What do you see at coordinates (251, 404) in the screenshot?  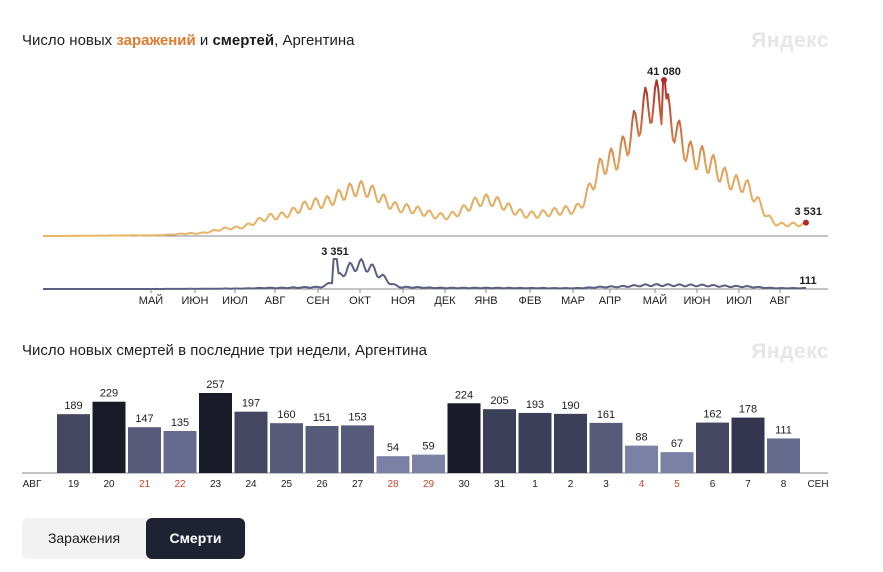 I see `bar-value-label: 197` at bounding box center [251, 404].